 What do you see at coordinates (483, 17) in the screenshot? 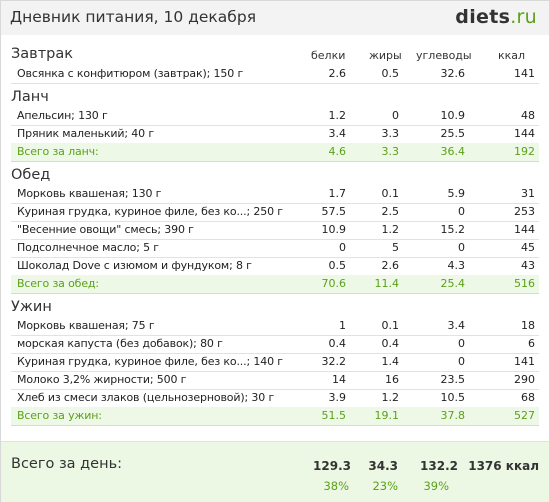
I see `logo-main: diets` at bounding box center [483, 17].